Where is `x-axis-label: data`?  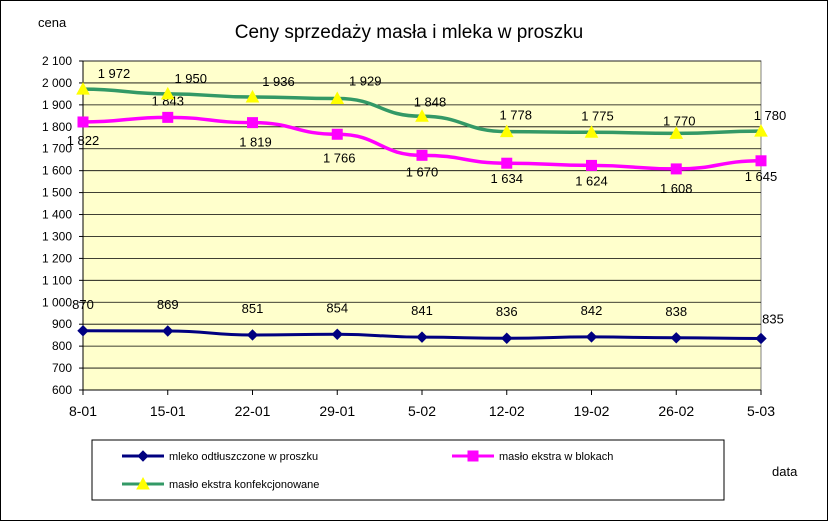
x-axis-label: data is located at coordinates (785, 471).